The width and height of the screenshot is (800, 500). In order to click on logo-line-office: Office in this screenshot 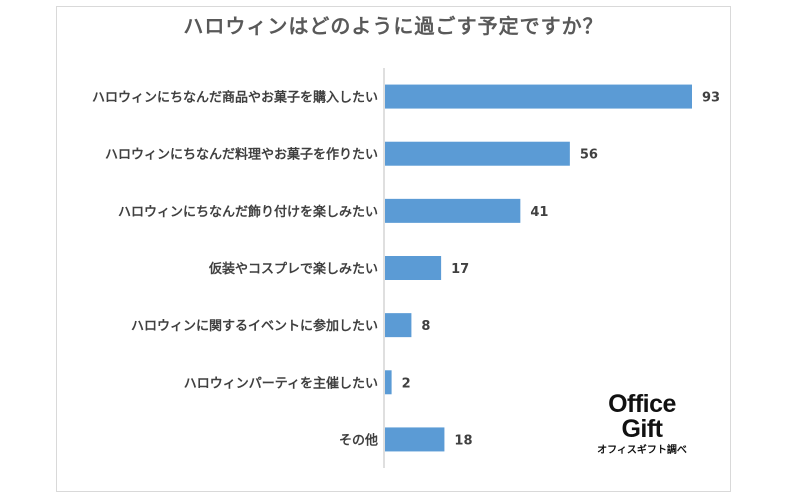, I will do `click(642, 404)`.